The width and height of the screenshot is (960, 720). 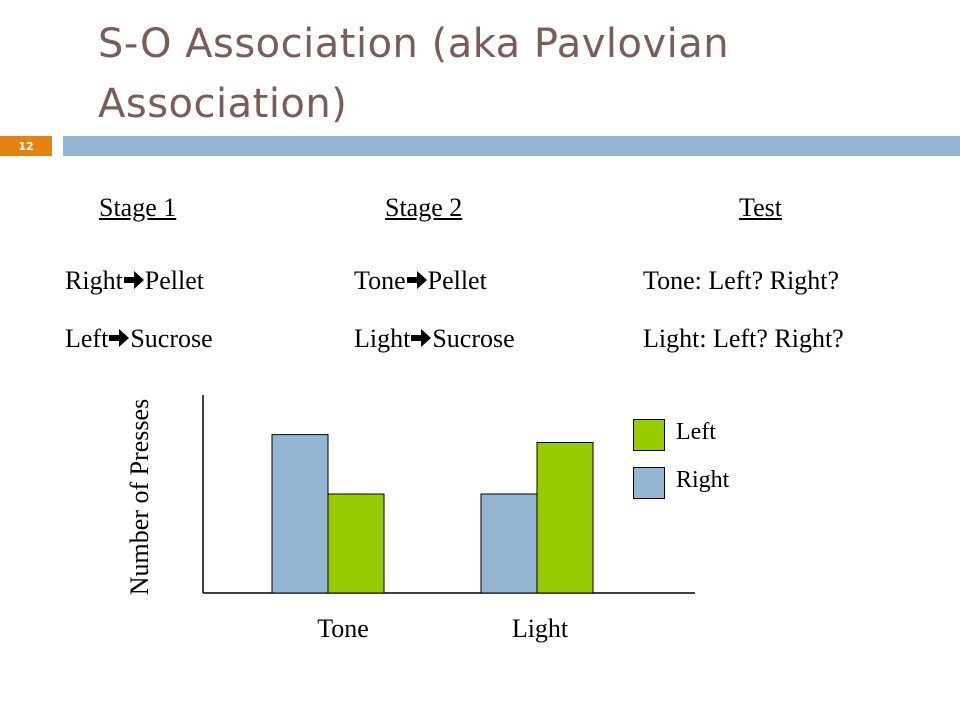 What do you see at coordinates (138, 207) in the screenshot?
I see `stage-1-heading: Stage 1` at bounding box center [138, 207].